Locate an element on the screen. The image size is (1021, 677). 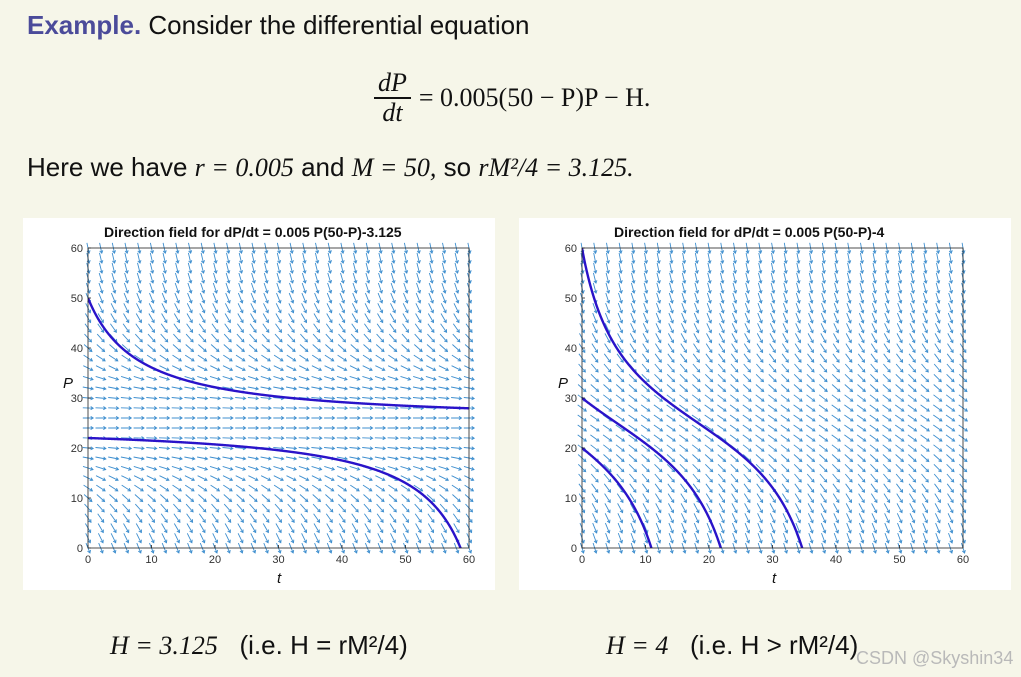
y-tick-label: 30 is located at coordinates (571, 399).